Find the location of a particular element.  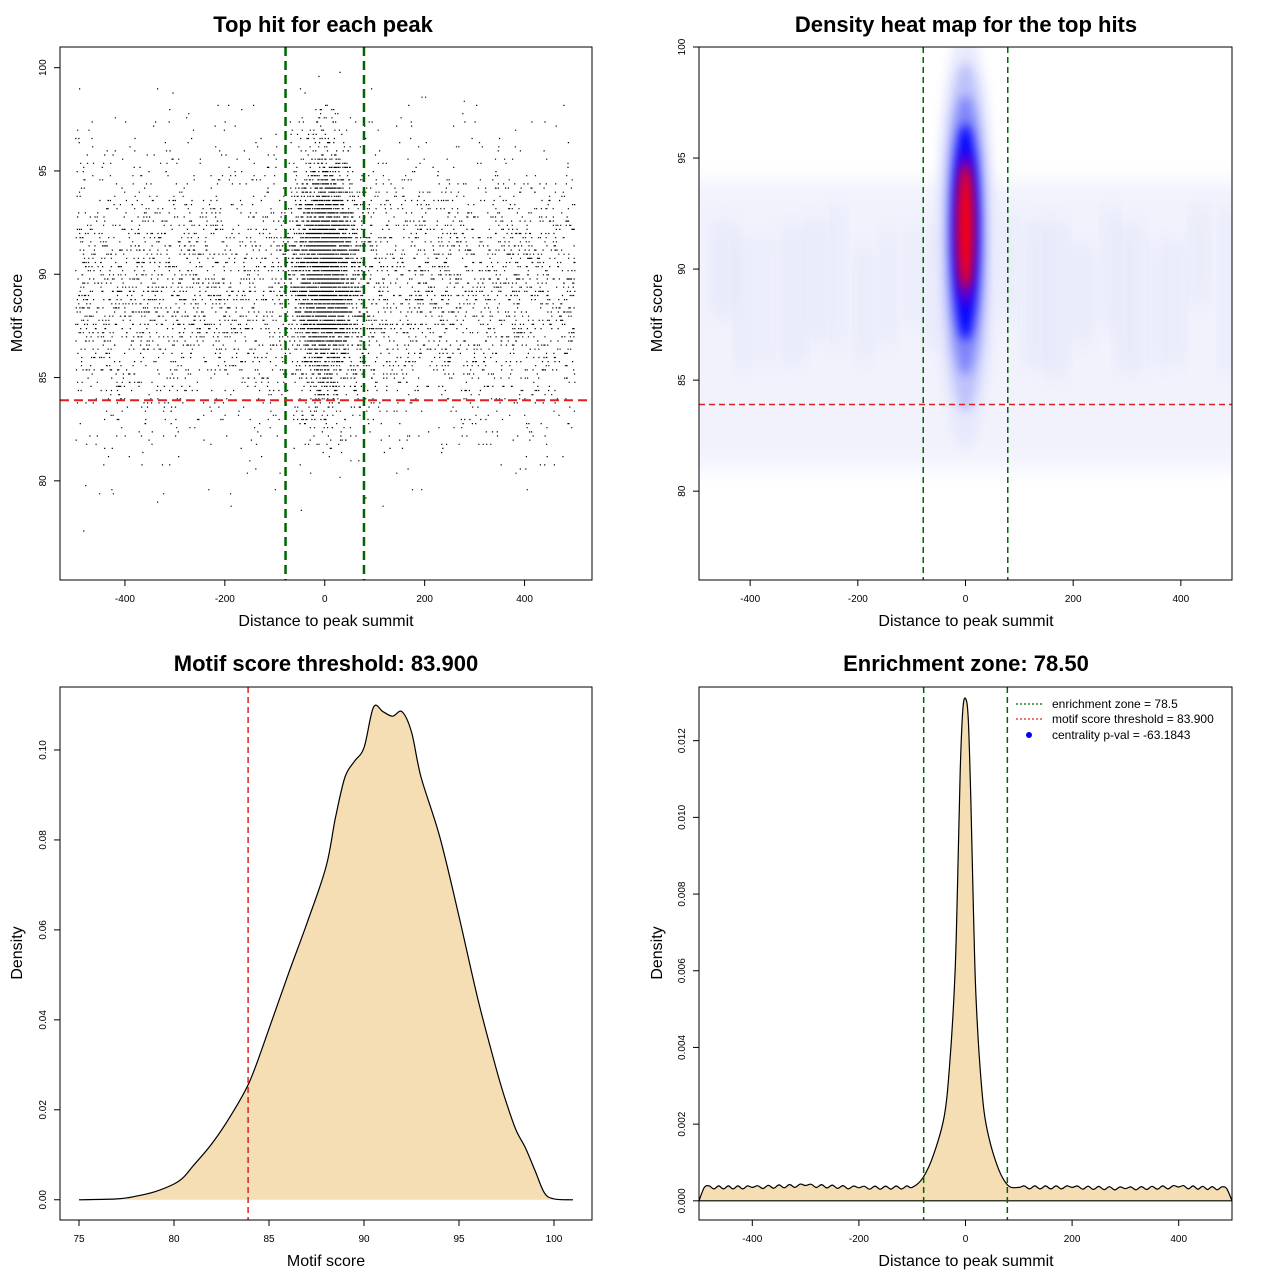

score-density-y-tick-label: 0.04 is located at coordinates (43, 1020).